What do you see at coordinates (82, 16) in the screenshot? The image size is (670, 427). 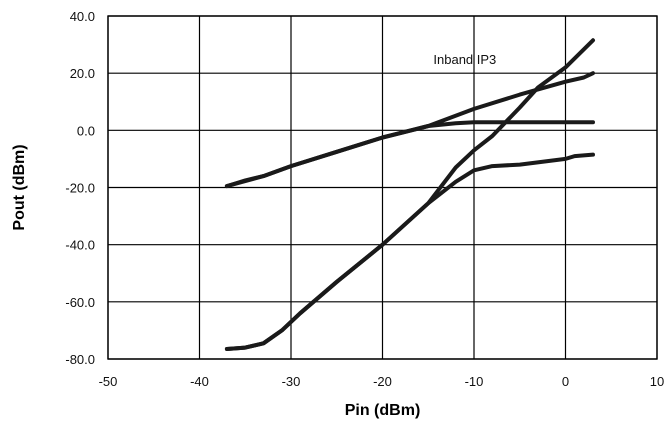 I see `y-tick-label: 40.0` at bounding box center [82, 16].